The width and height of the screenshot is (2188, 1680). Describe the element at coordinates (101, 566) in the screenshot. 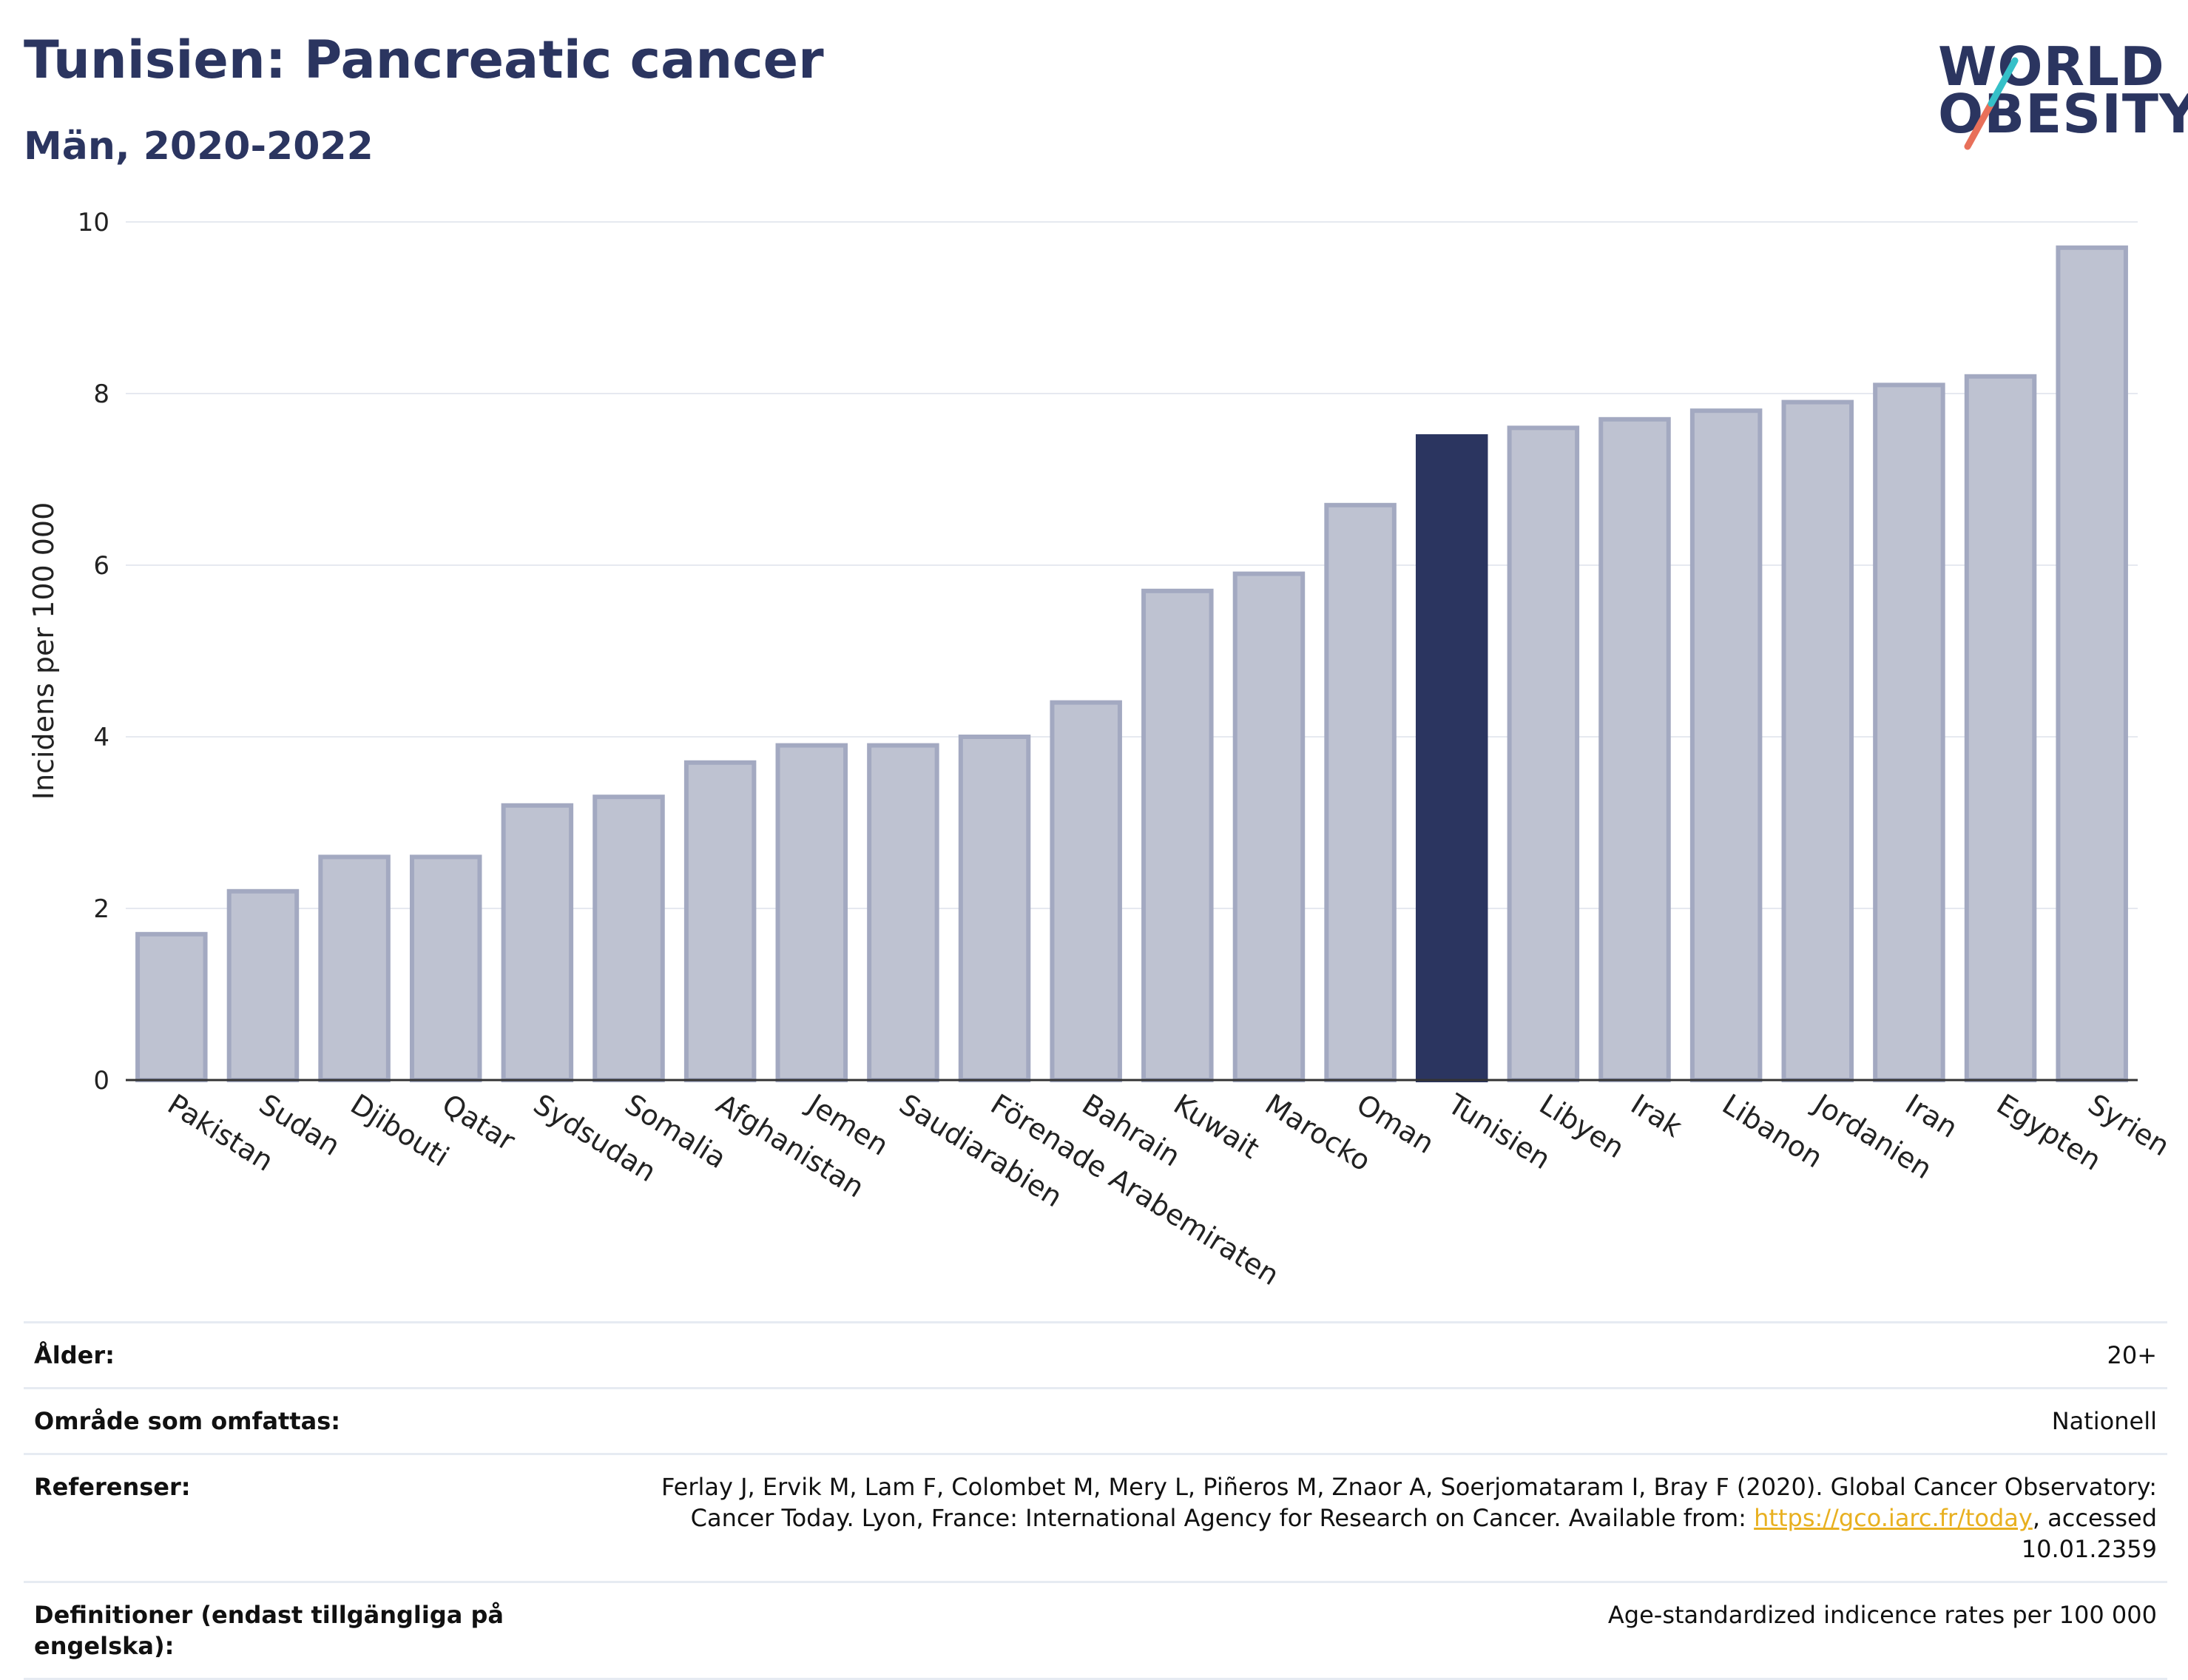

I see `y-tick-label: 6` at that location.